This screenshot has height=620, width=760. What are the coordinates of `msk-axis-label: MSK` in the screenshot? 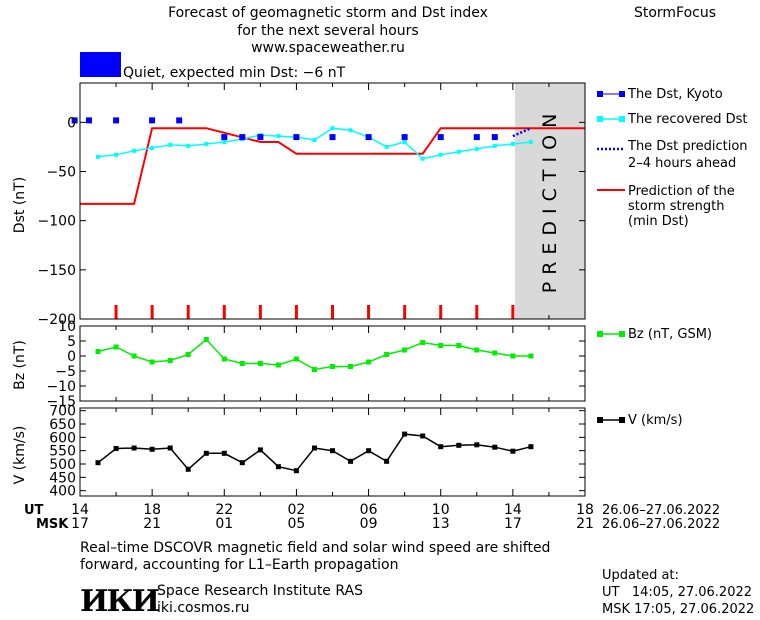 It's located at (52, 524).